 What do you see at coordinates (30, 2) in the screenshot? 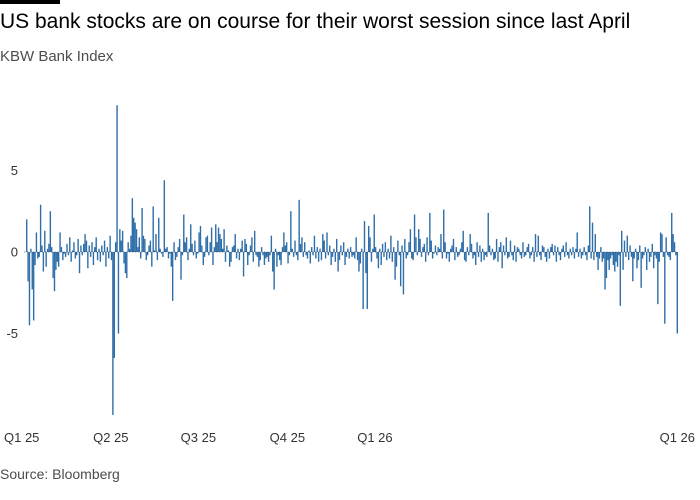
I see `top-rule` at bounding box center [30, 2].